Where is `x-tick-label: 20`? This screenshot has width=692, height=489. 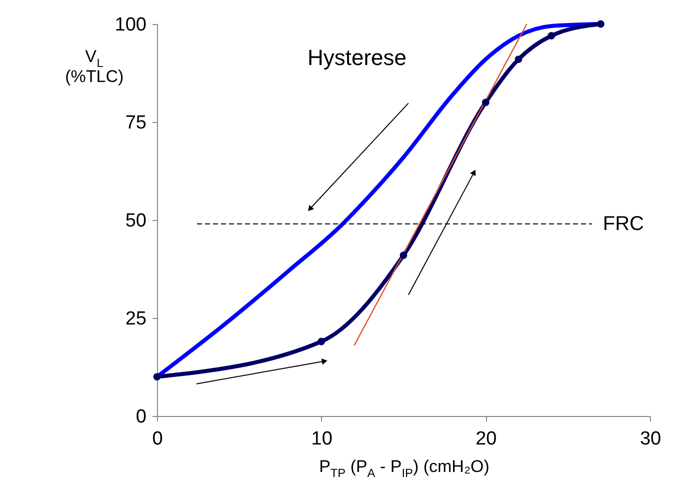
x-tick-label: 20 is located at coordinates (486, 439).